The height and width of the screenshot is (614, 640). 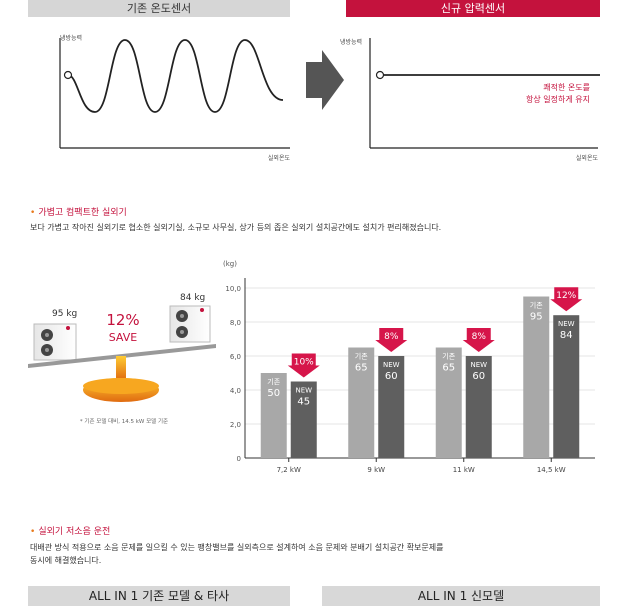 What do you see at coordinates (235, 323) in the screenshot?
I see `y-tick-label: 8,0` at bounding box center [235, 323].